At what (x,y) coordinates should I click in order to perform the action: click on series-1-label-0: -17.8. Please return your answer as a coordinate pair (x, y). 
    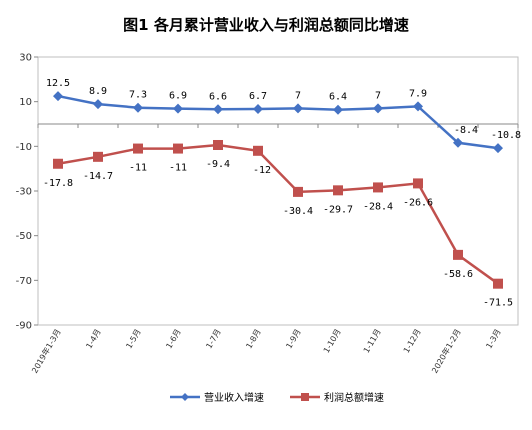
    Looking at the image, I should click on (58, 183).